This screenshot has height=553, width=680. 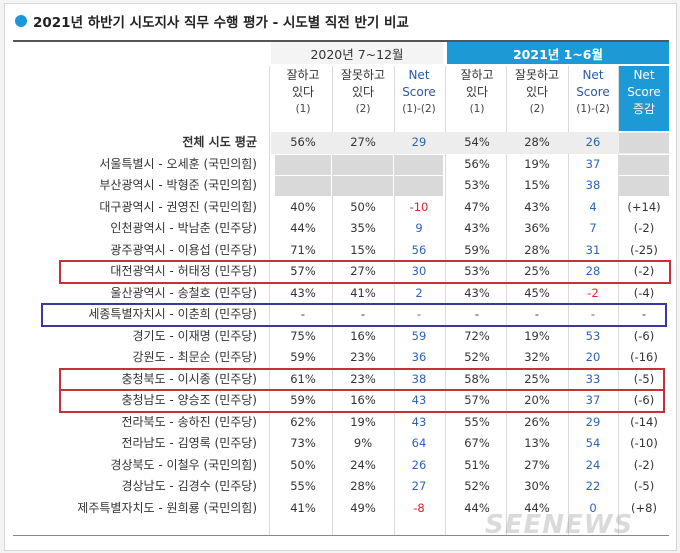 What do you see at coordinates (341, 229) in the screenshot?
I see `table-row: 인천광역시 - 박남춘 (민주당) 44% 35% 9 43% 36% 7 (-2)` at bounding box center [341, 229].